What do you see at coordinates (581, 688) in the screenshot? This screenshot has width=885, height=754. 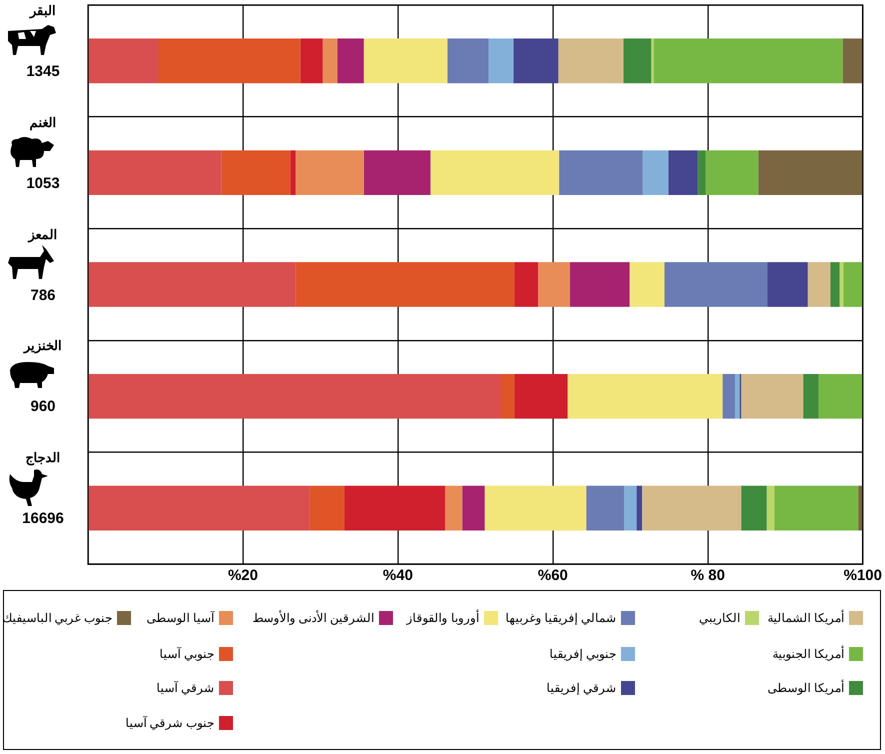 I see `legend-label: شرقي إفريقيا` at bounding box center [581, 688].